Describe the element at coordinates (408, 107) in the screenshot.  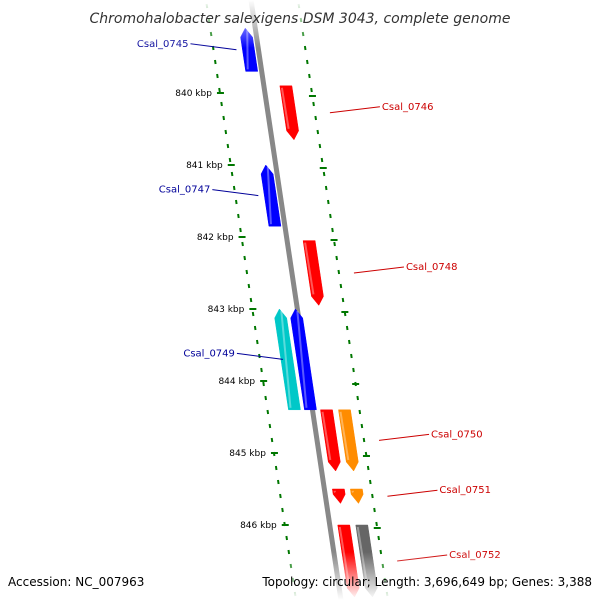
I see `gene-label-Csal_0746: Csal_0746` at that location.